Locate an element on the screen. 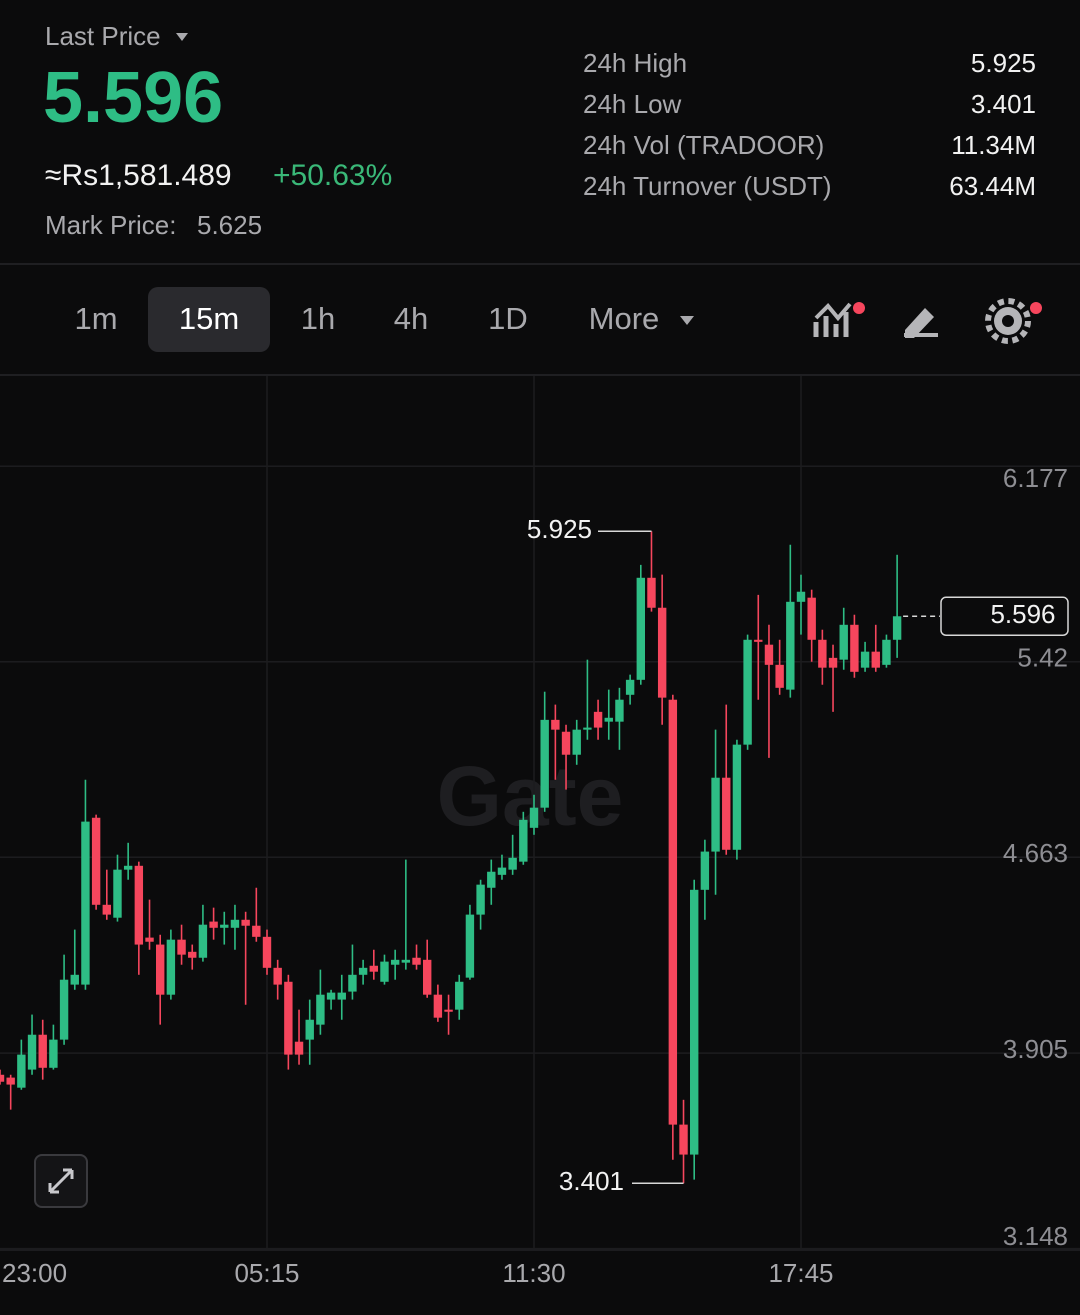 Image resolution: width=1080 pixels, height=1315 pixels. x-tick-label: 23:00 is located at coordinates (34, 1273).